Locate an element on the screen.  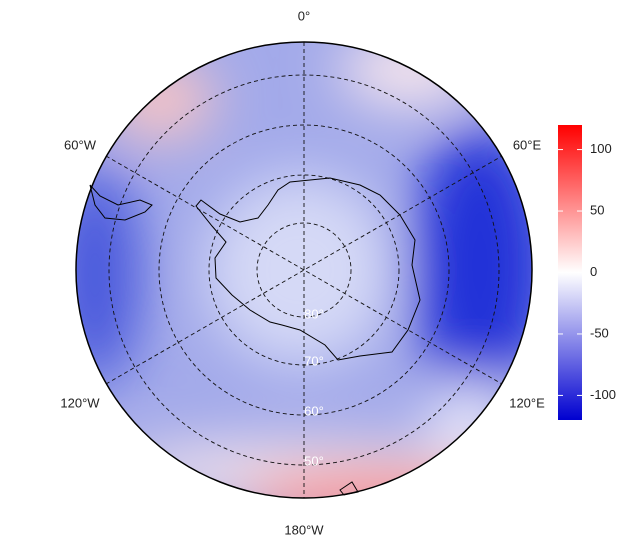
colorbar-tick-label: 0 is located at coordinates (593, 271).